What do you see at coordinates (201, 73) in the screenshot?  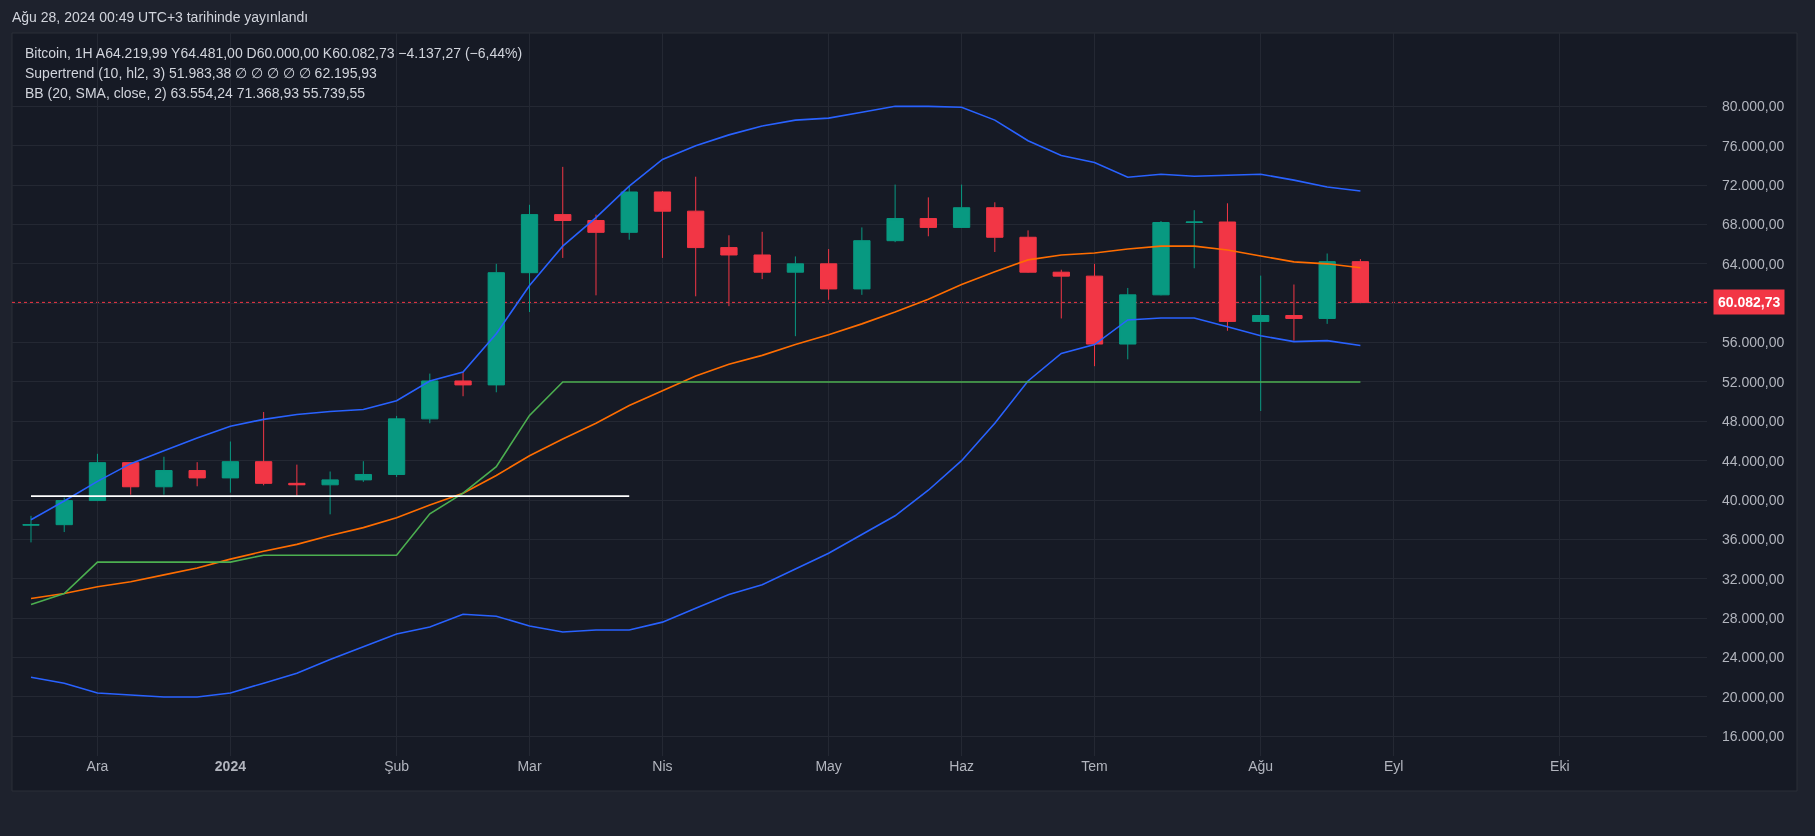 I see `annotation: Supertrend (10, hl2, 3) 51.983,38 ∅ ∅ ∅ ∅ ∅ 62.195,93` at bounding box center [201, 73].